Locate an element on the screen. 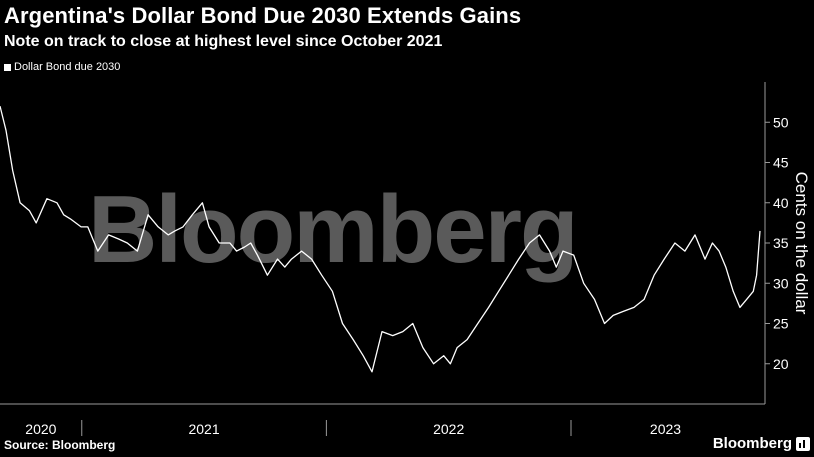  legend-label: Dollar Bond due 2030 is located at coordinates (67, 67).